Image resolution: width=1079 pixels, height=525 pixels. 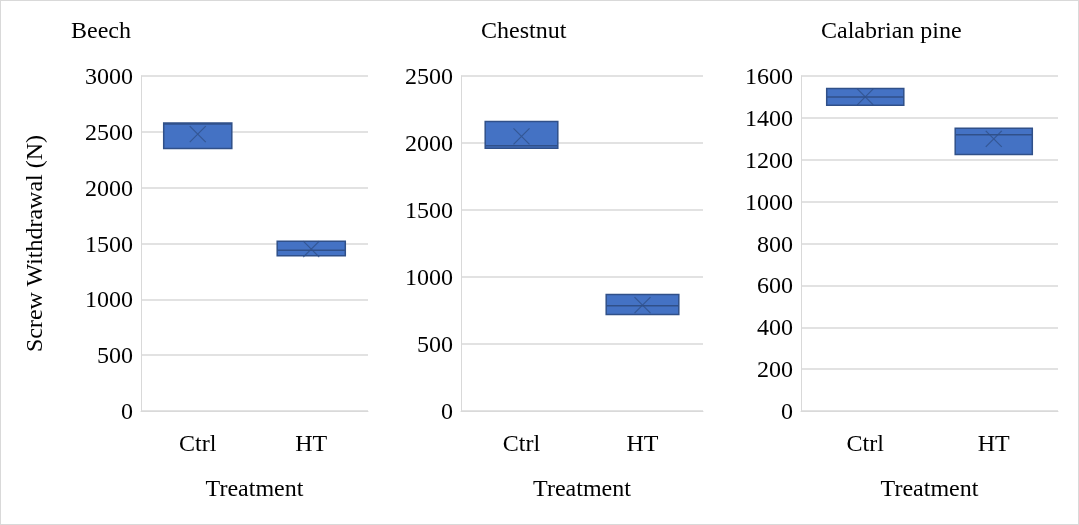 What do you see at coordinates (775, 327) in the screenshot?
I see `y-tick-label: 400` at bounding box center [775, 327].